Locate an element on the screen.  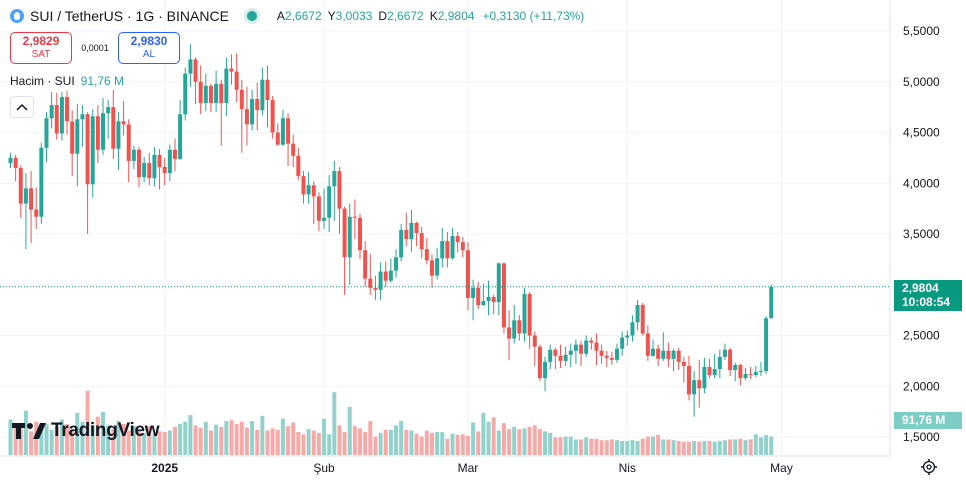
buy-button: 2,9830 AL is located at coordinates (149, 48).